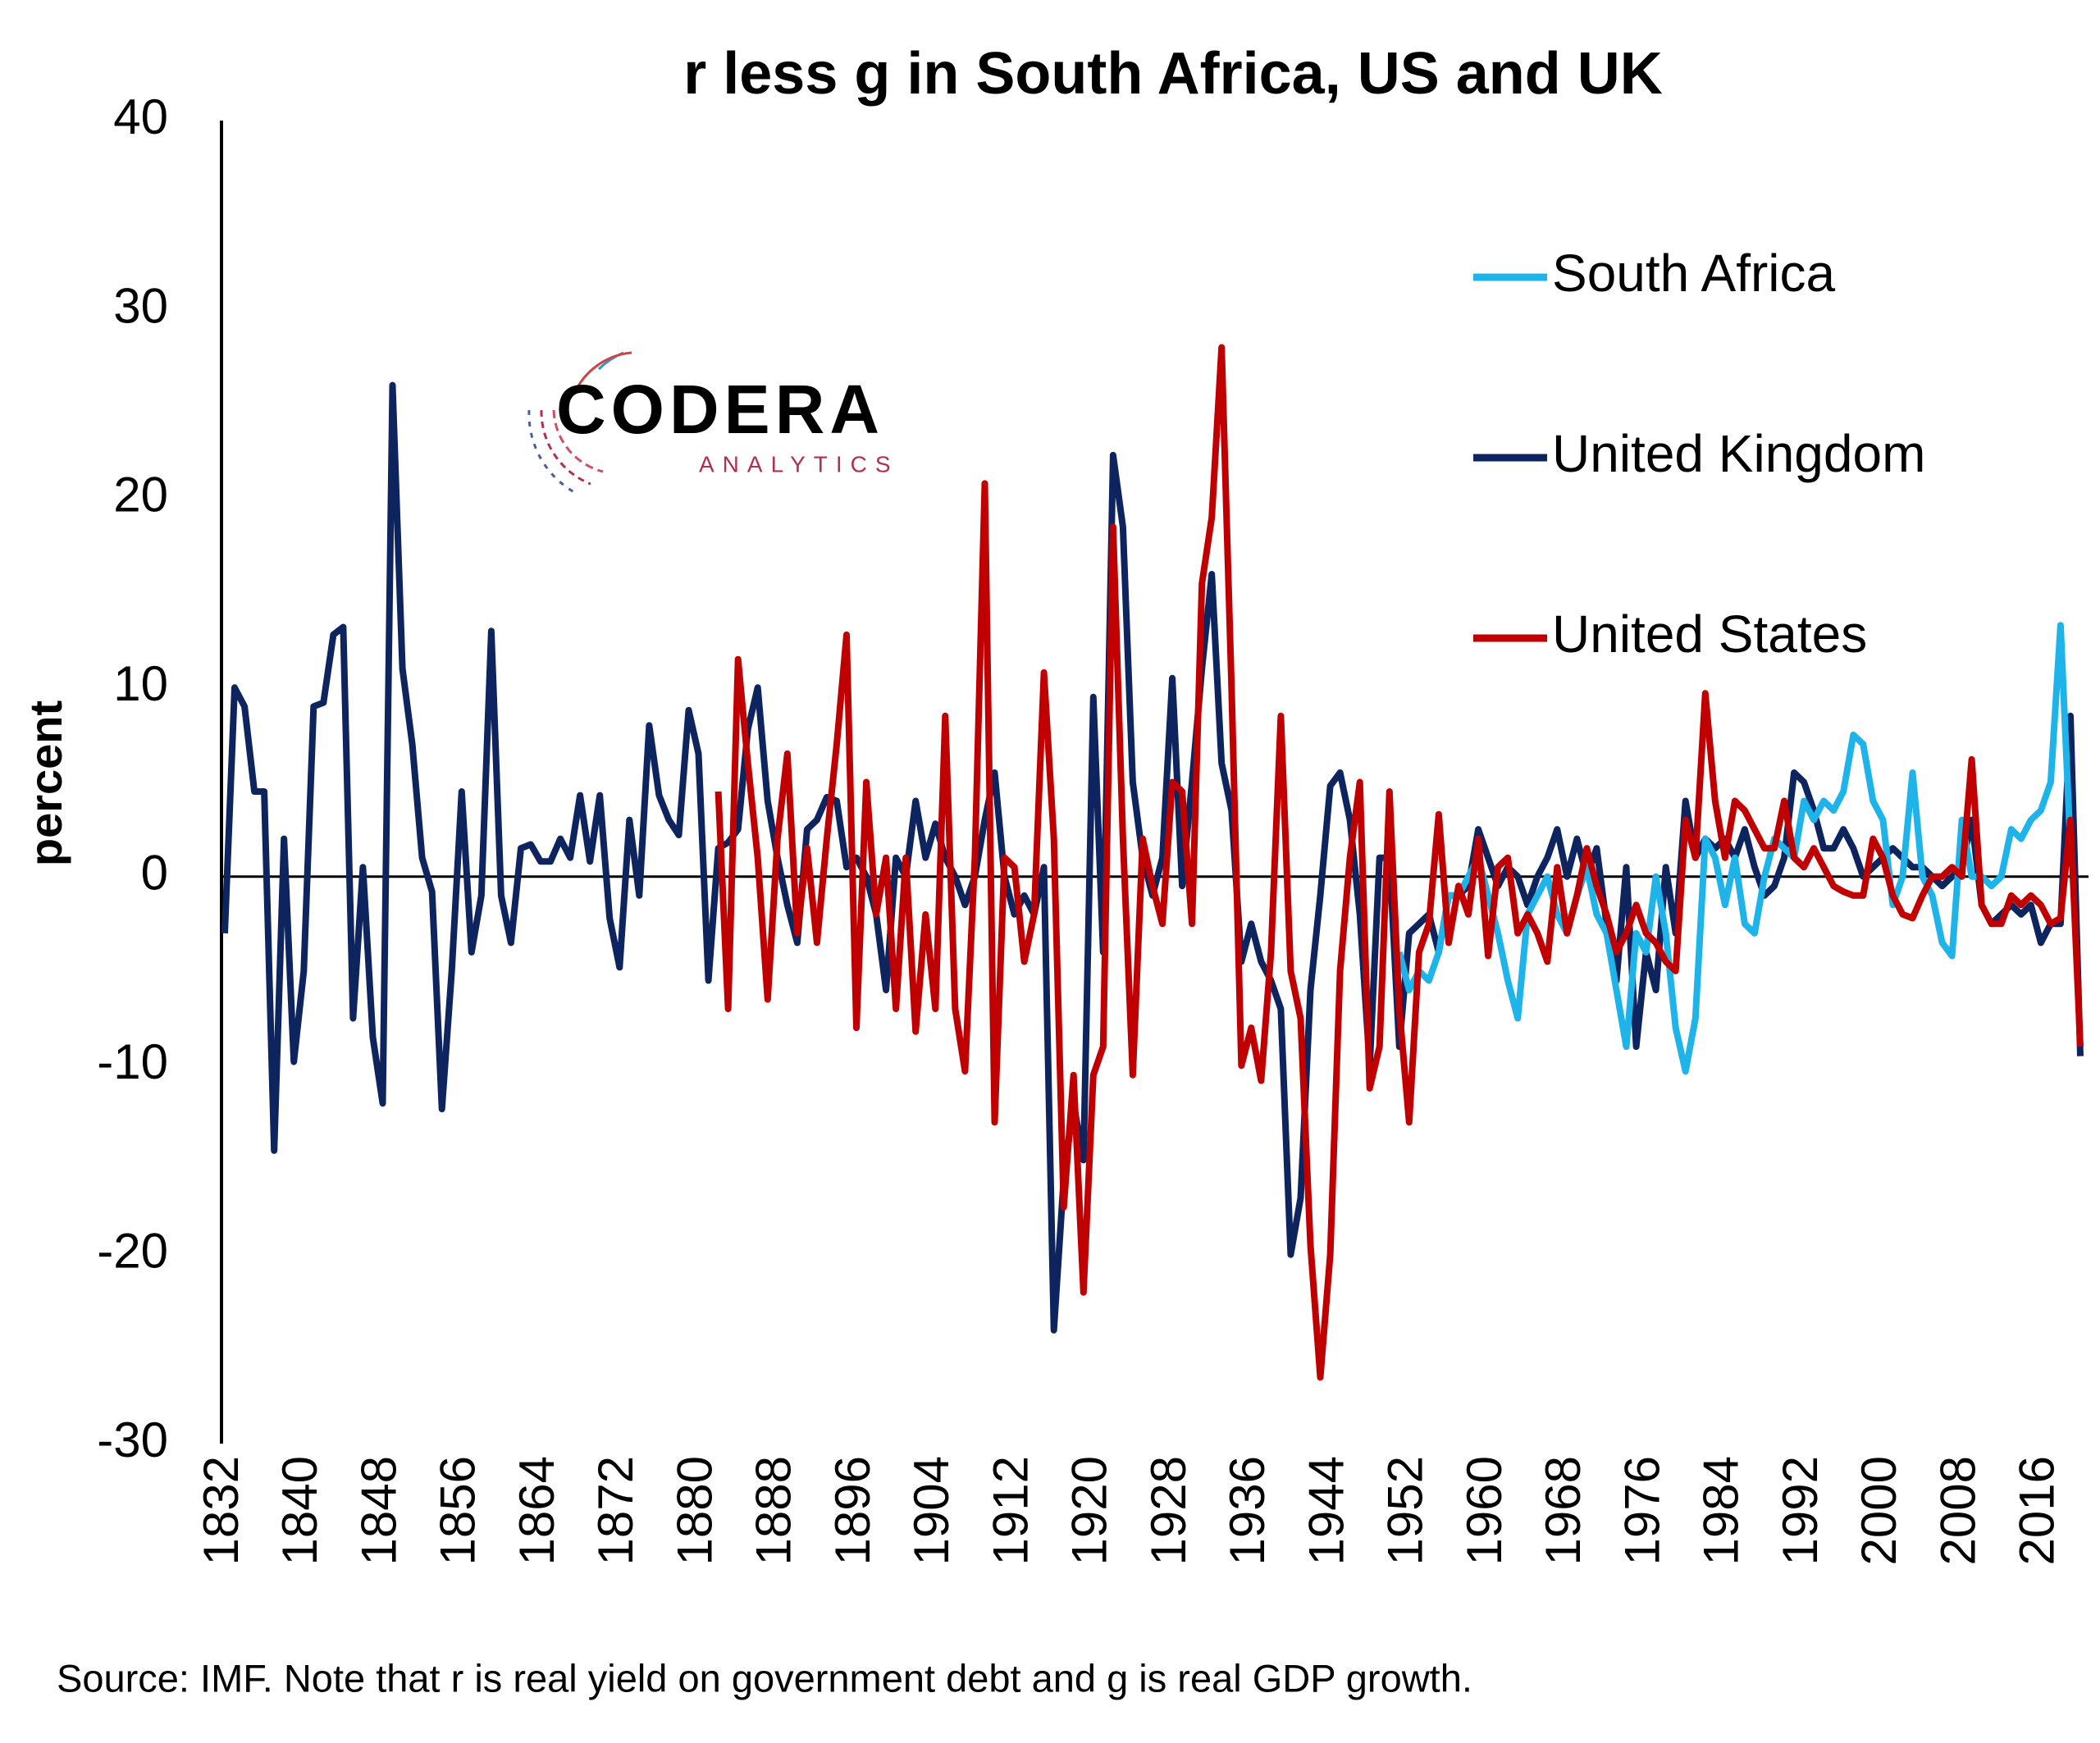 The image size is (2100, 1743). Describe the element at coordinates (221, 1510) in the screenshot. I see `x-tick-label: 1832` at that location.